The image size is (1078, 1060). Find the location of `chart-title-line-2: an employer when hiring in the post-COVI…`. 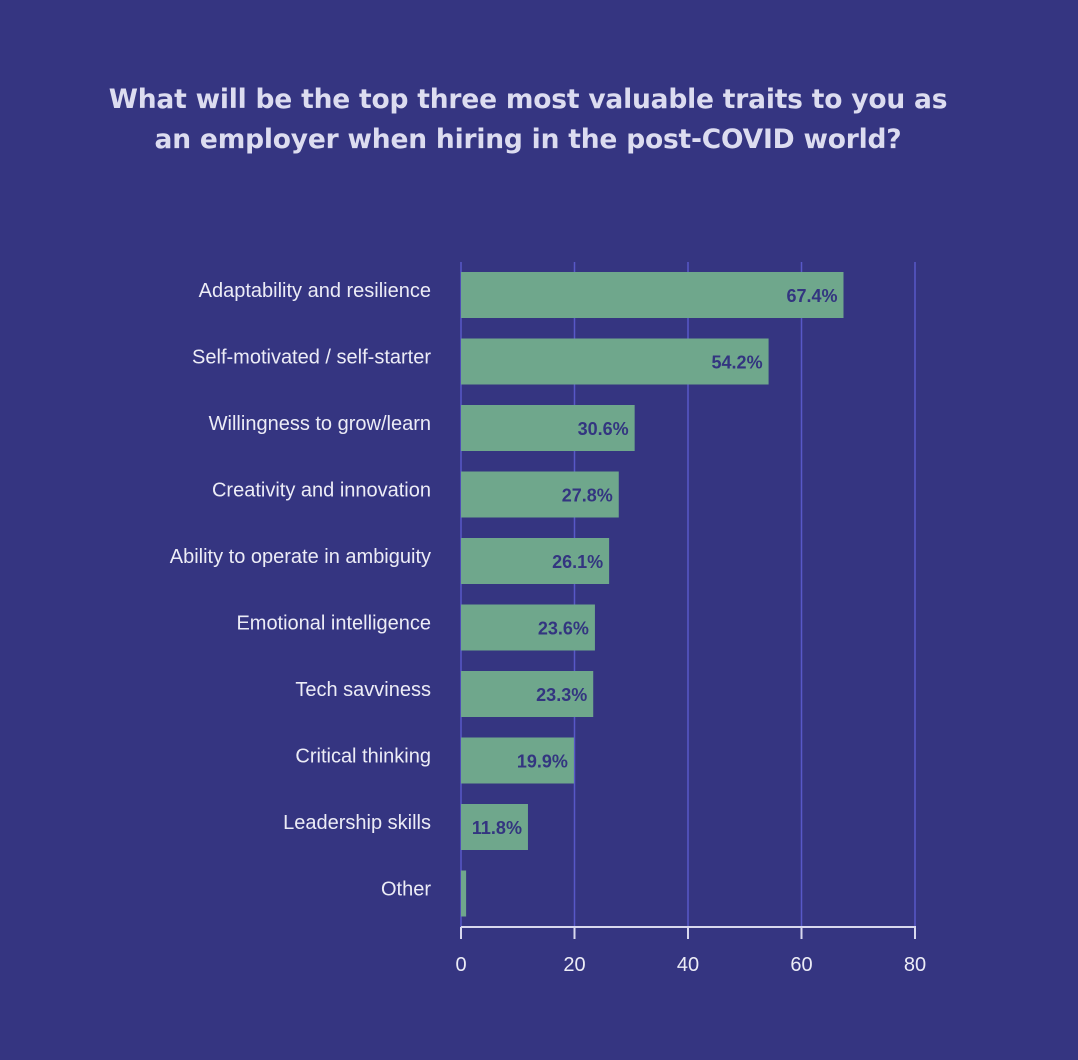

chart-title-line-2: an employer when hiring in the post-COVI… is located at coordinates (528, 139).